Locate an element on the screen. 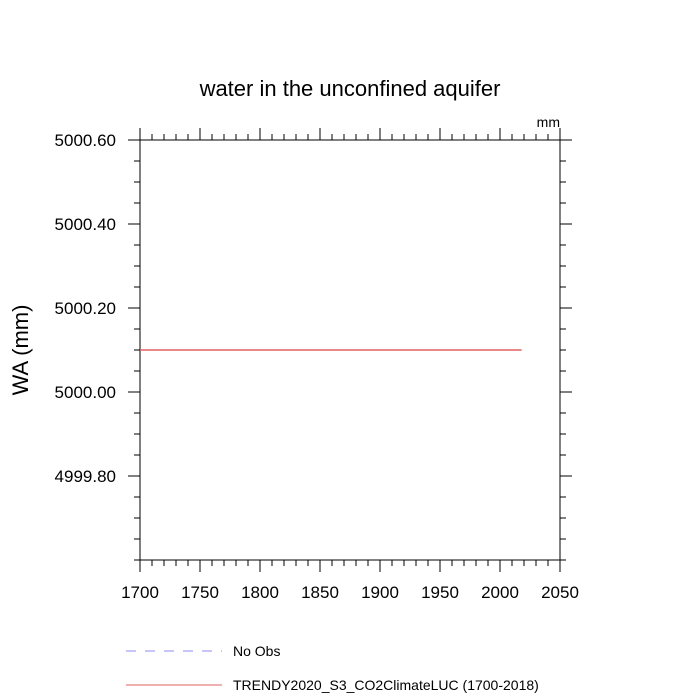  y-tick-label: 5000.00 is located at coordinates (85, 392).